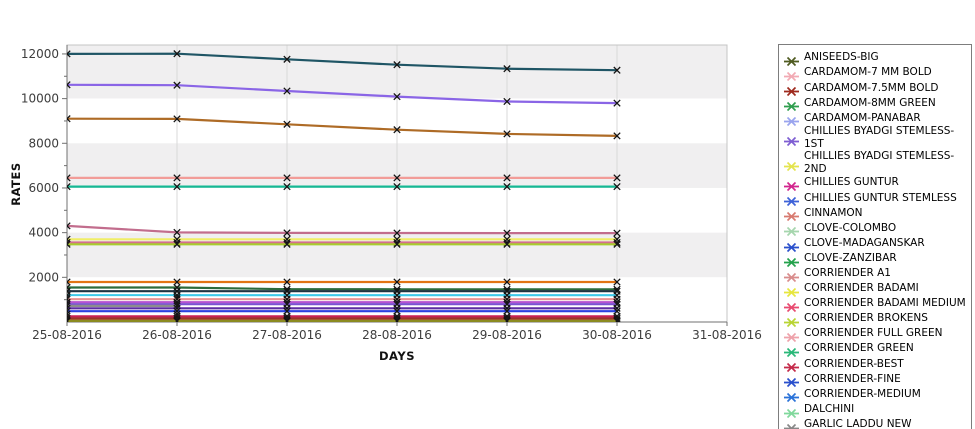  I want to click on svg-text: 26-08-2016, so click(177, 335).